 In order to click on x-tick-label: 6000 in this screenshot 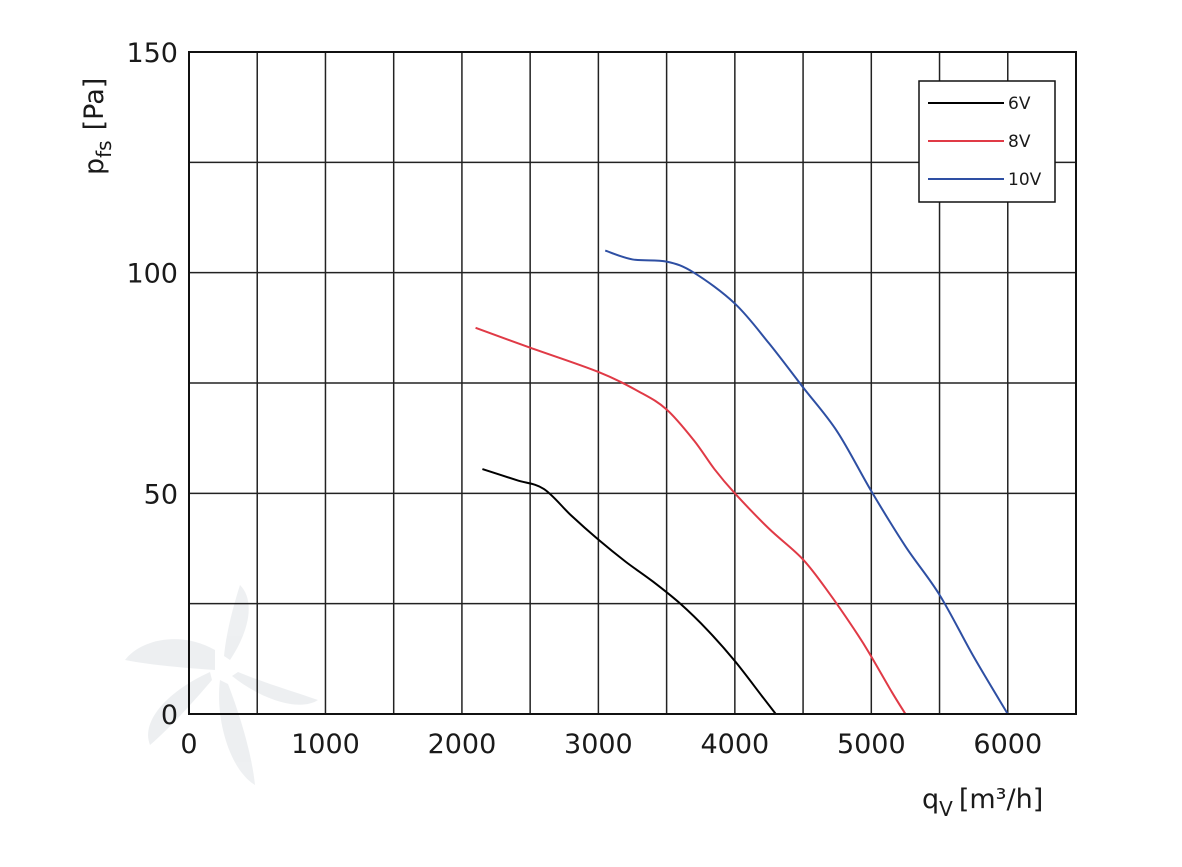, I will do `click(1007, 744)`.